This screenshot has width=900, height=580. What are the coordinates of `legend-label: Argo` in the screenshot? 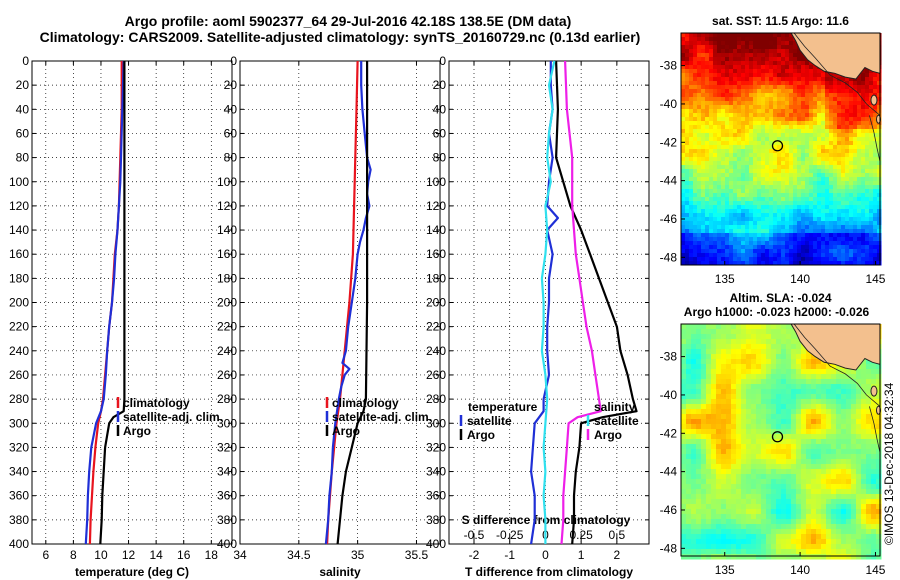 It's located at (346, 431).